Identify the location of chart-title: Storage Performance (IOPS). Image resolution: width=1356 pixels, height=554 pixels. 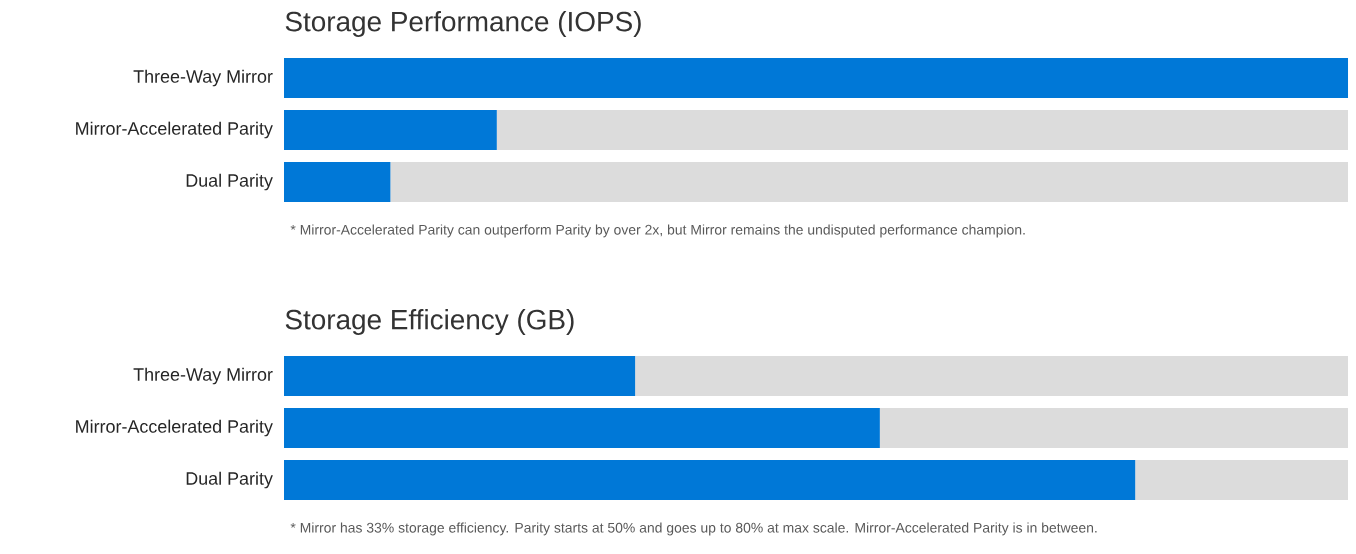
(463, 24).